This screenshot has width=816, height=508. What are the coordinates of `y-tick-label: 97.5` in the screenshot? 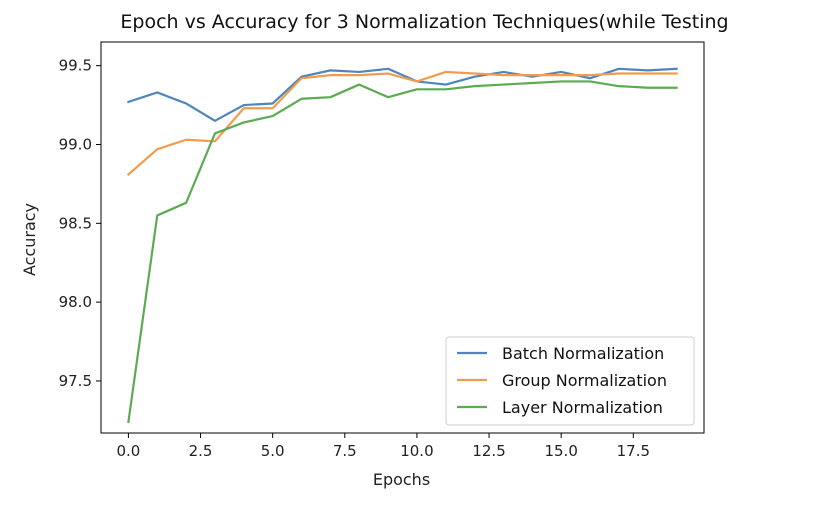 It's located at (75, 381).